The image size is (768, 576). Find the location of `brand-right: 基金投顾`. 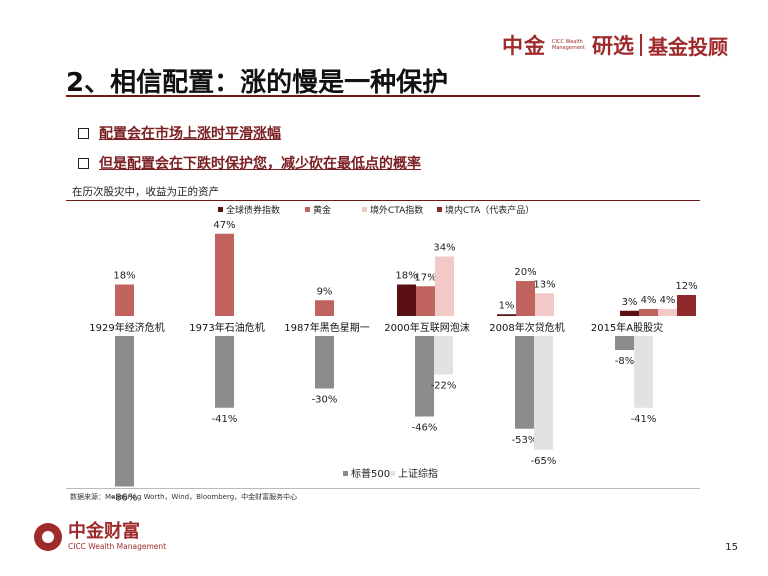

brand-right: 基金投顾 is located at coordinates (688, 46).